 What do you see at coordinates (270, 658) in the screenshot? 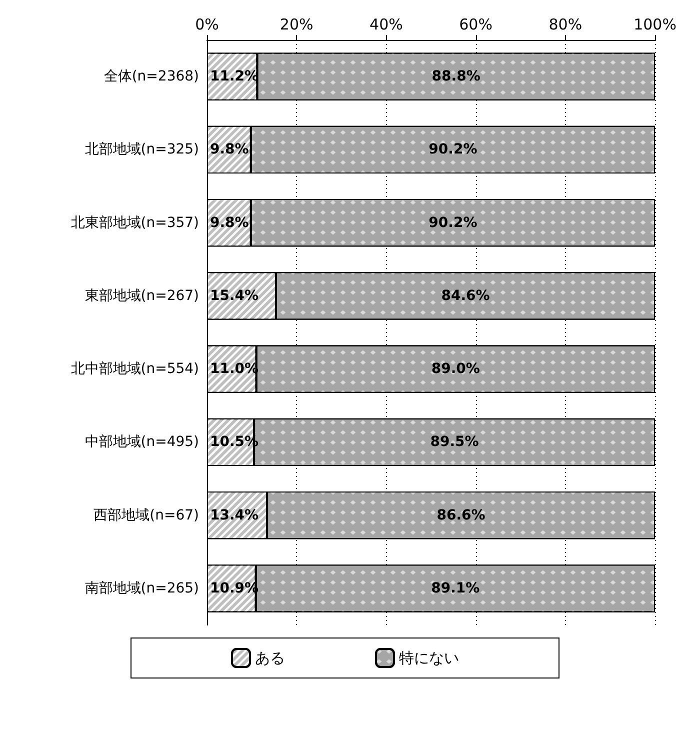
I see `legend-label: ある` at bounding box center [270, 658].